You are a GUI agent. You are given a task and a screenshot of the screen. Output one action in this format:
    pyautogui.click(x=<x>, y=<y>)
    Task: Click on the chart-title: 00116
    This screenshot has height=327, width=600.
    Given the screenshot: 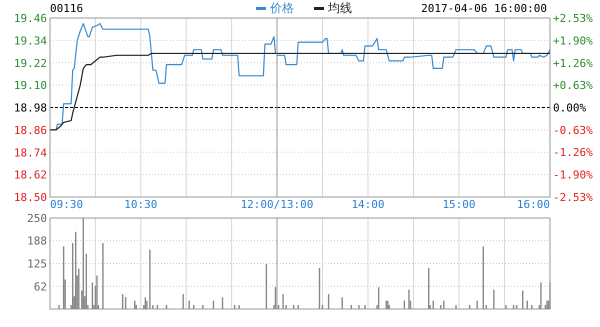 What is the action you would take?
    pyautogui.click(x=67, y=8)
    